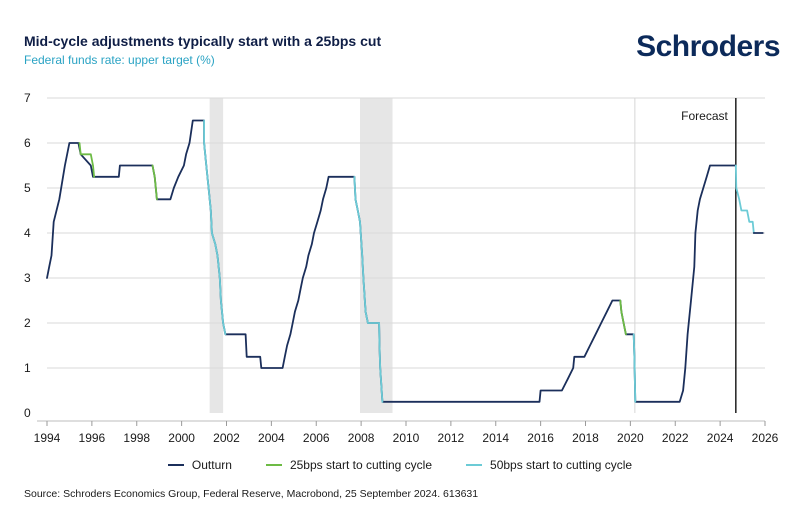 The width and height of the screenshot is (800, 515). What do you see at coordinates (708, 46) in the screenshot?
I see `brand-logo: Schroders` at bounding box center [708, 46].